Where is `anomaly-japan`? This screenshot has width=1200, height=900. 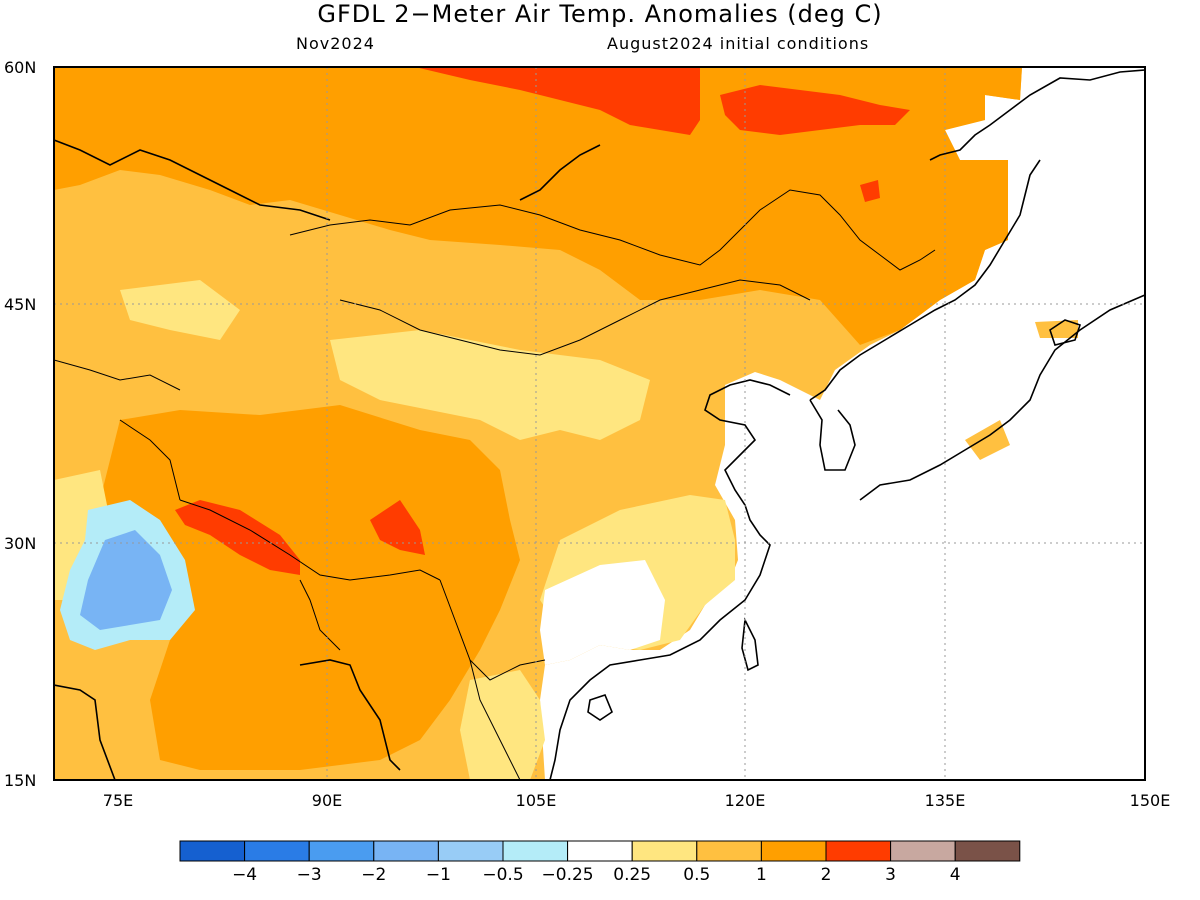 anomaly-japan is located at coordinates (987, 440).